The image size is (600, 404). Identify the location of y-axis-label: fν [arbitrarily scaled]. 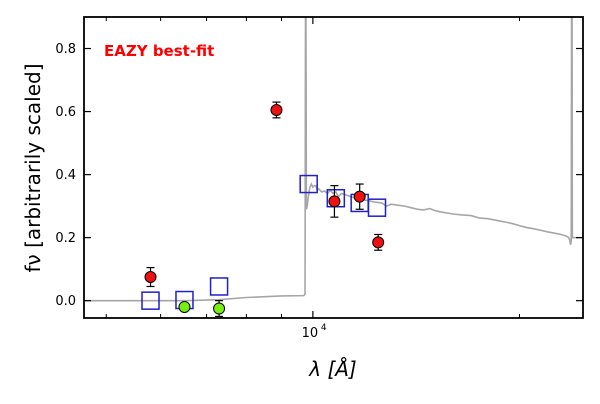
(33, 168).